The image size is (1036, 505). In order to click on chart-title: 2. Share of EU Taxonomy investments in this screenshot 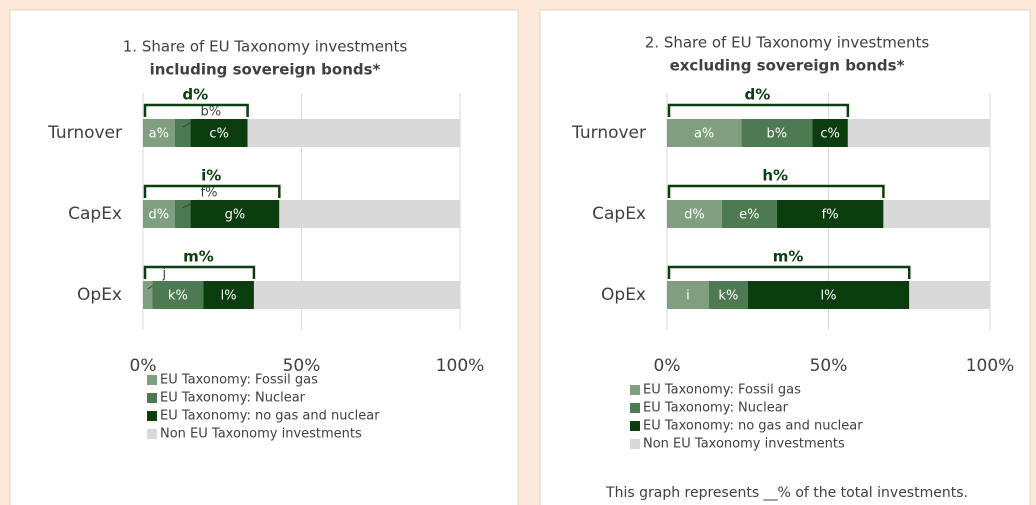, I will do `click(787, 43)`.